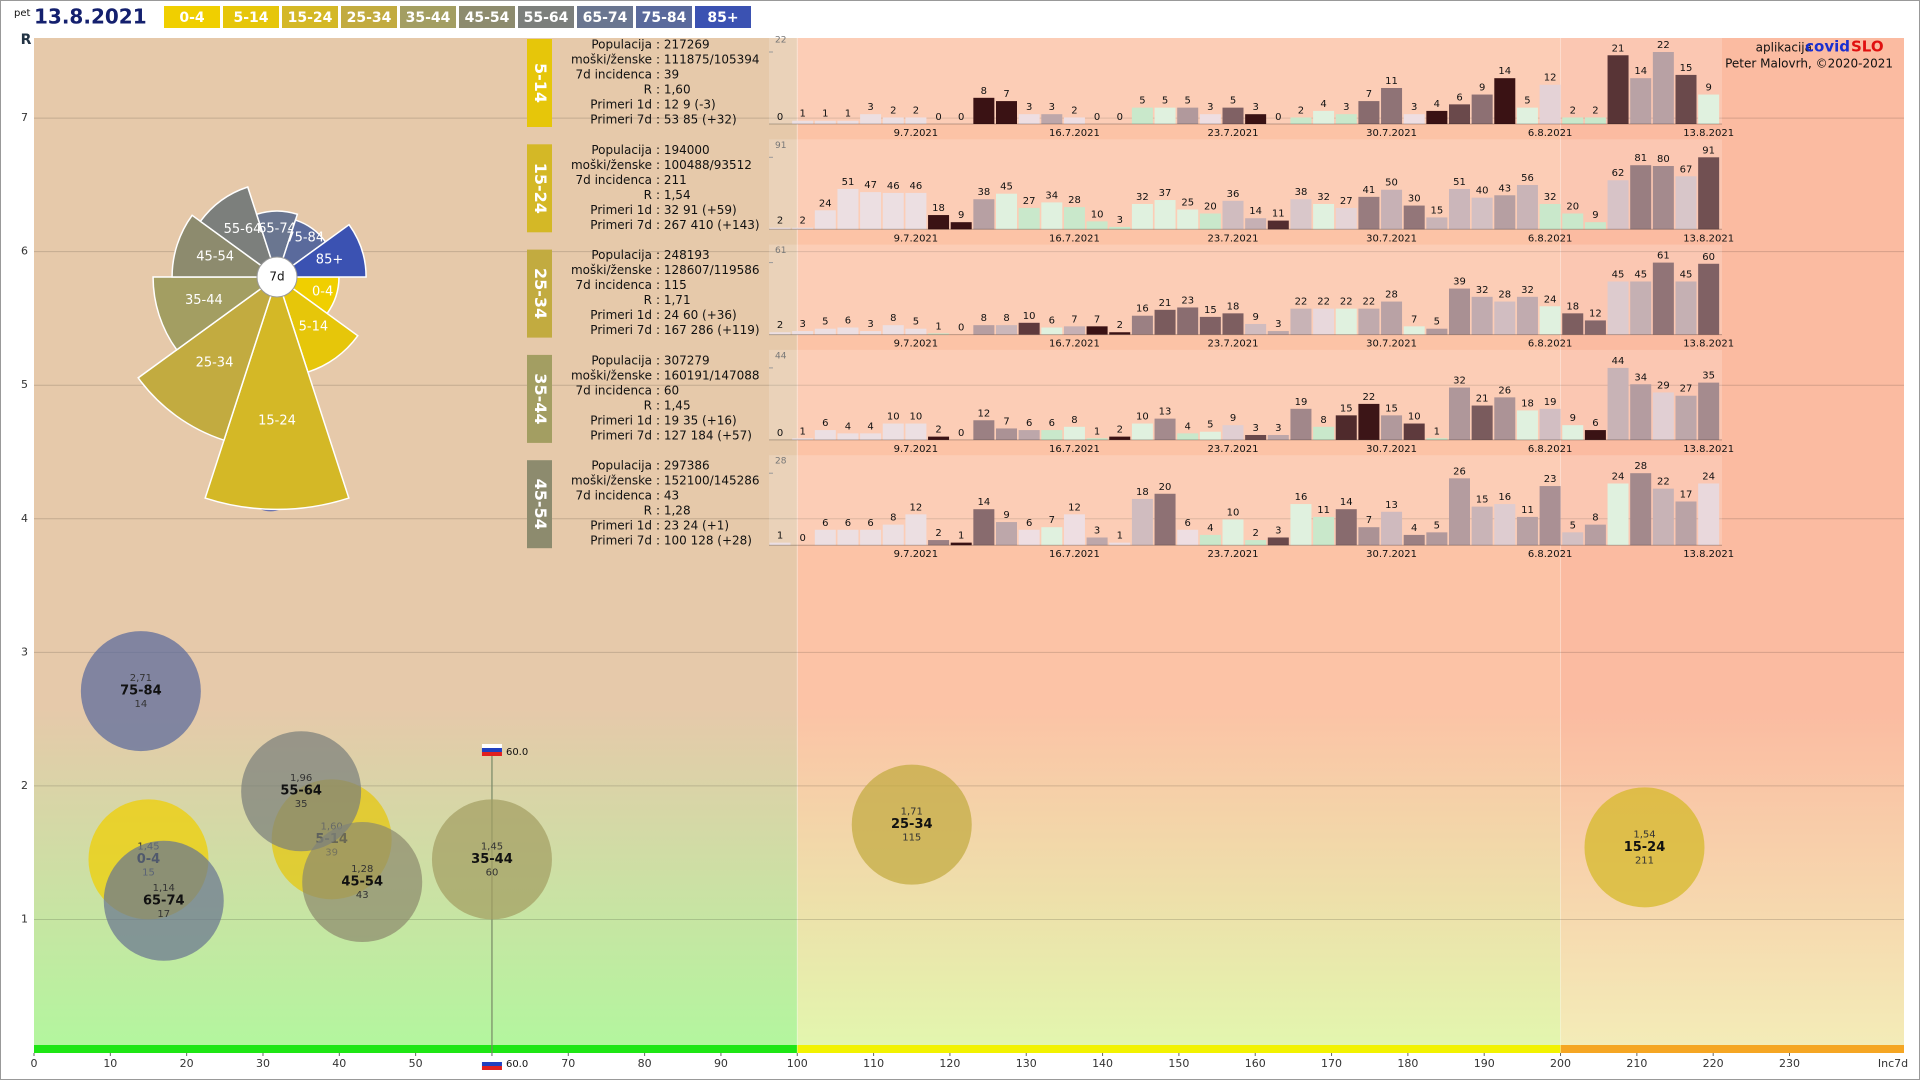 Image resolution: width=1920 pixels, height=1080 pixels. I want to click on bar-value-label: 23, so click(1187, 300).